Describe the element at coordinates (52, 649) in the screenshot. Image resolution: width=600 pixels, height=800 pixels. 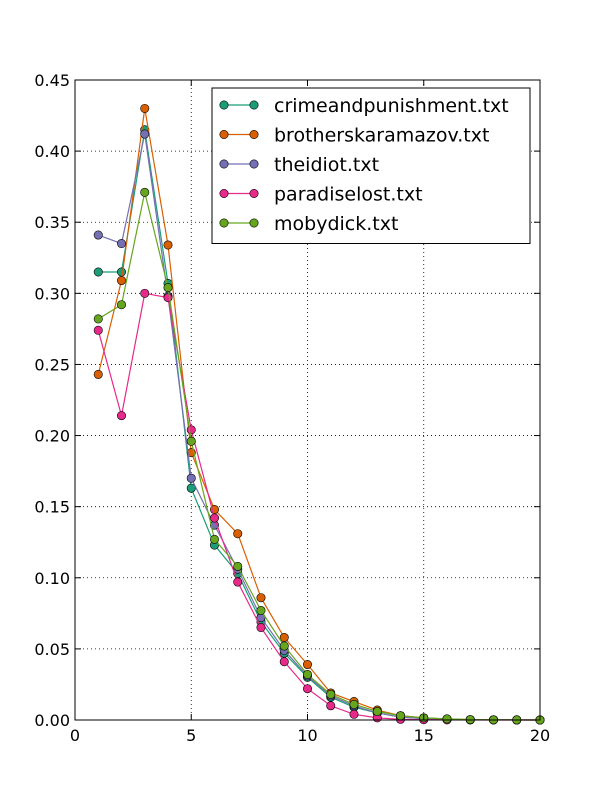
I see `y-tick-label: 0.05` at that location.